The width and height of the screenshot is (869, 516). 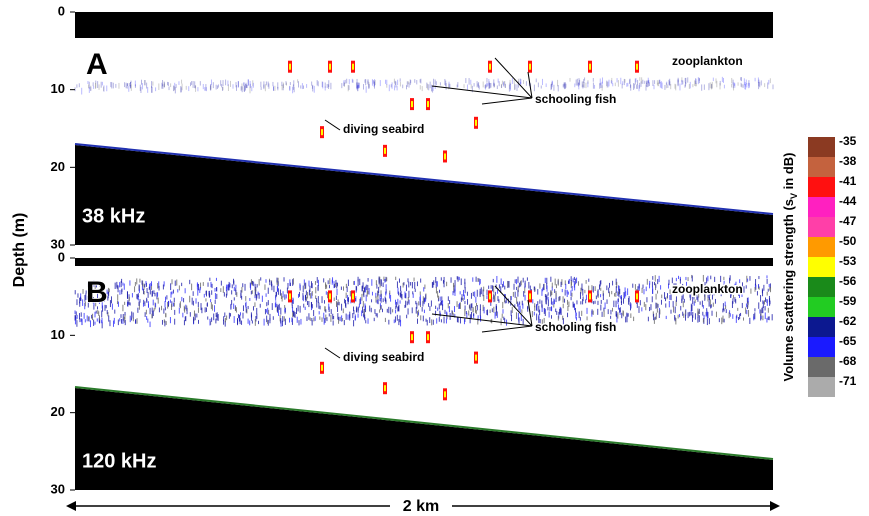 I want to click on scale-label: 2 km, so click(x=421, y=506).